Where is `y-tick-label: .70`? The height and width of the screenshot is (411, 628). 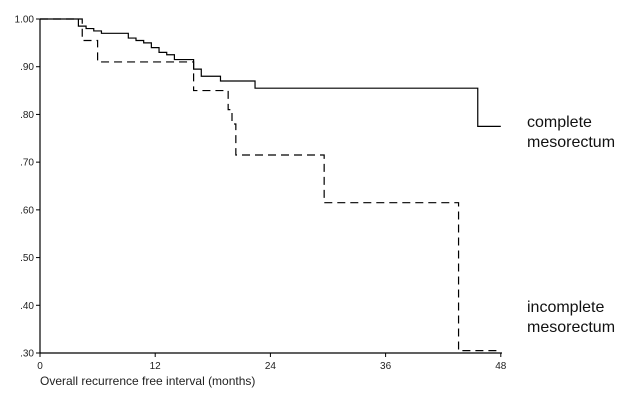 y-tick-label: .70 is located at coordinates (27, 163).